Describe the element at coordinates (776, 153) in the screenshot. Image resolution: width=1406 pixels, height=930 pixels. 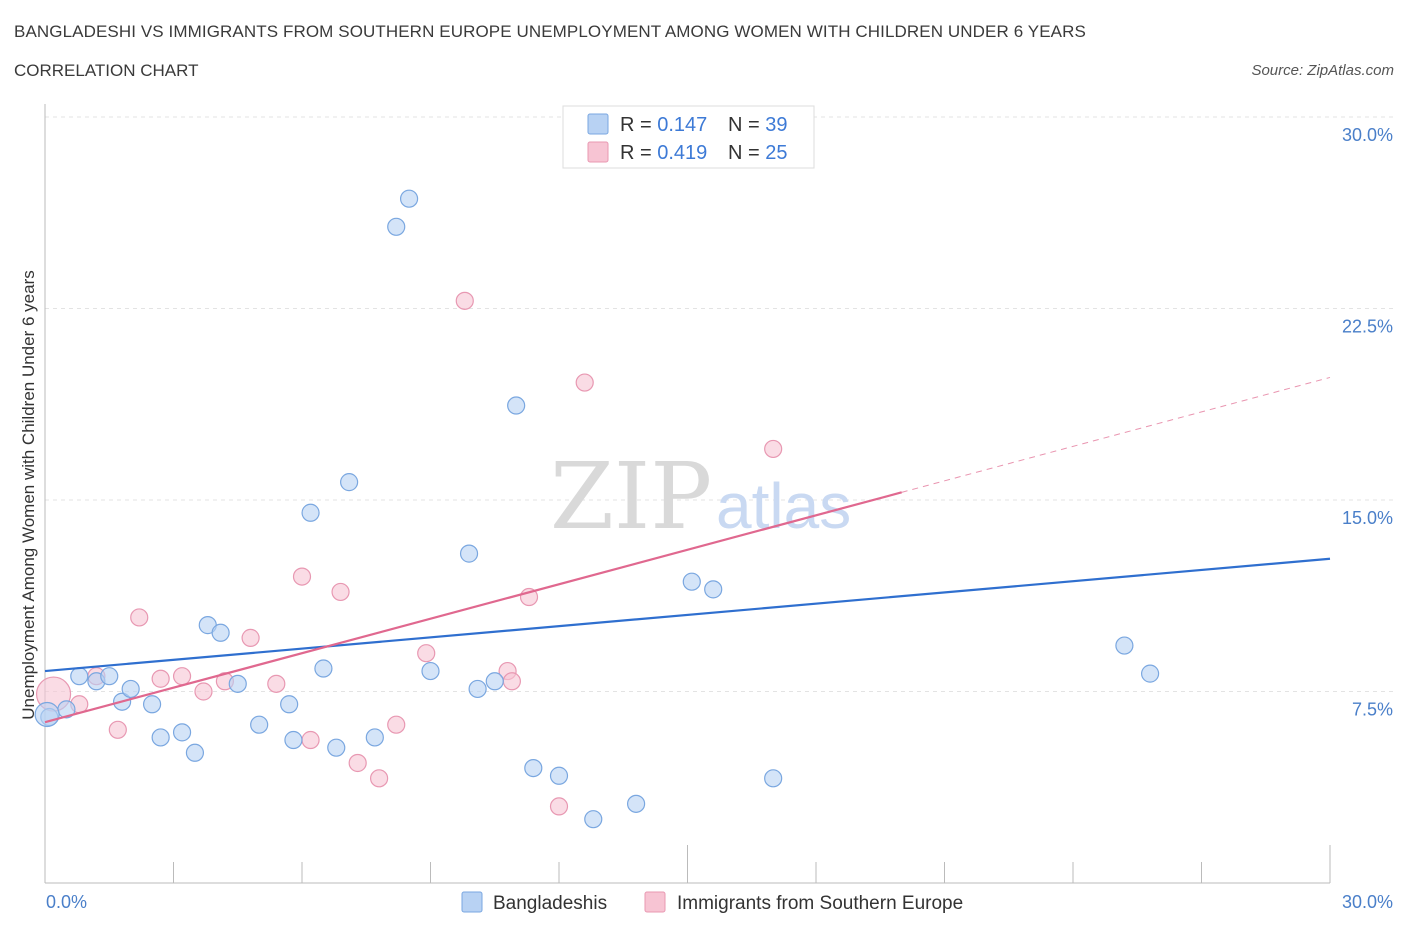
I see `legend-n-value: 25` at that location.